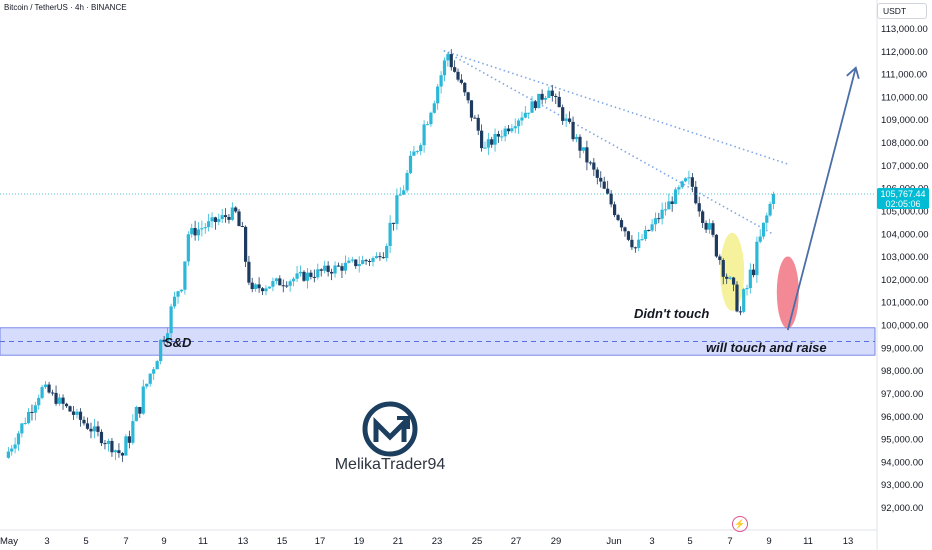 The width and height of the screenshot is (932, 550). Describe the element at coordinates (65, 7) in the screenshot. I see `chart-title: Bitcoin / TetherUS · 4h · BINANCE` at that location.